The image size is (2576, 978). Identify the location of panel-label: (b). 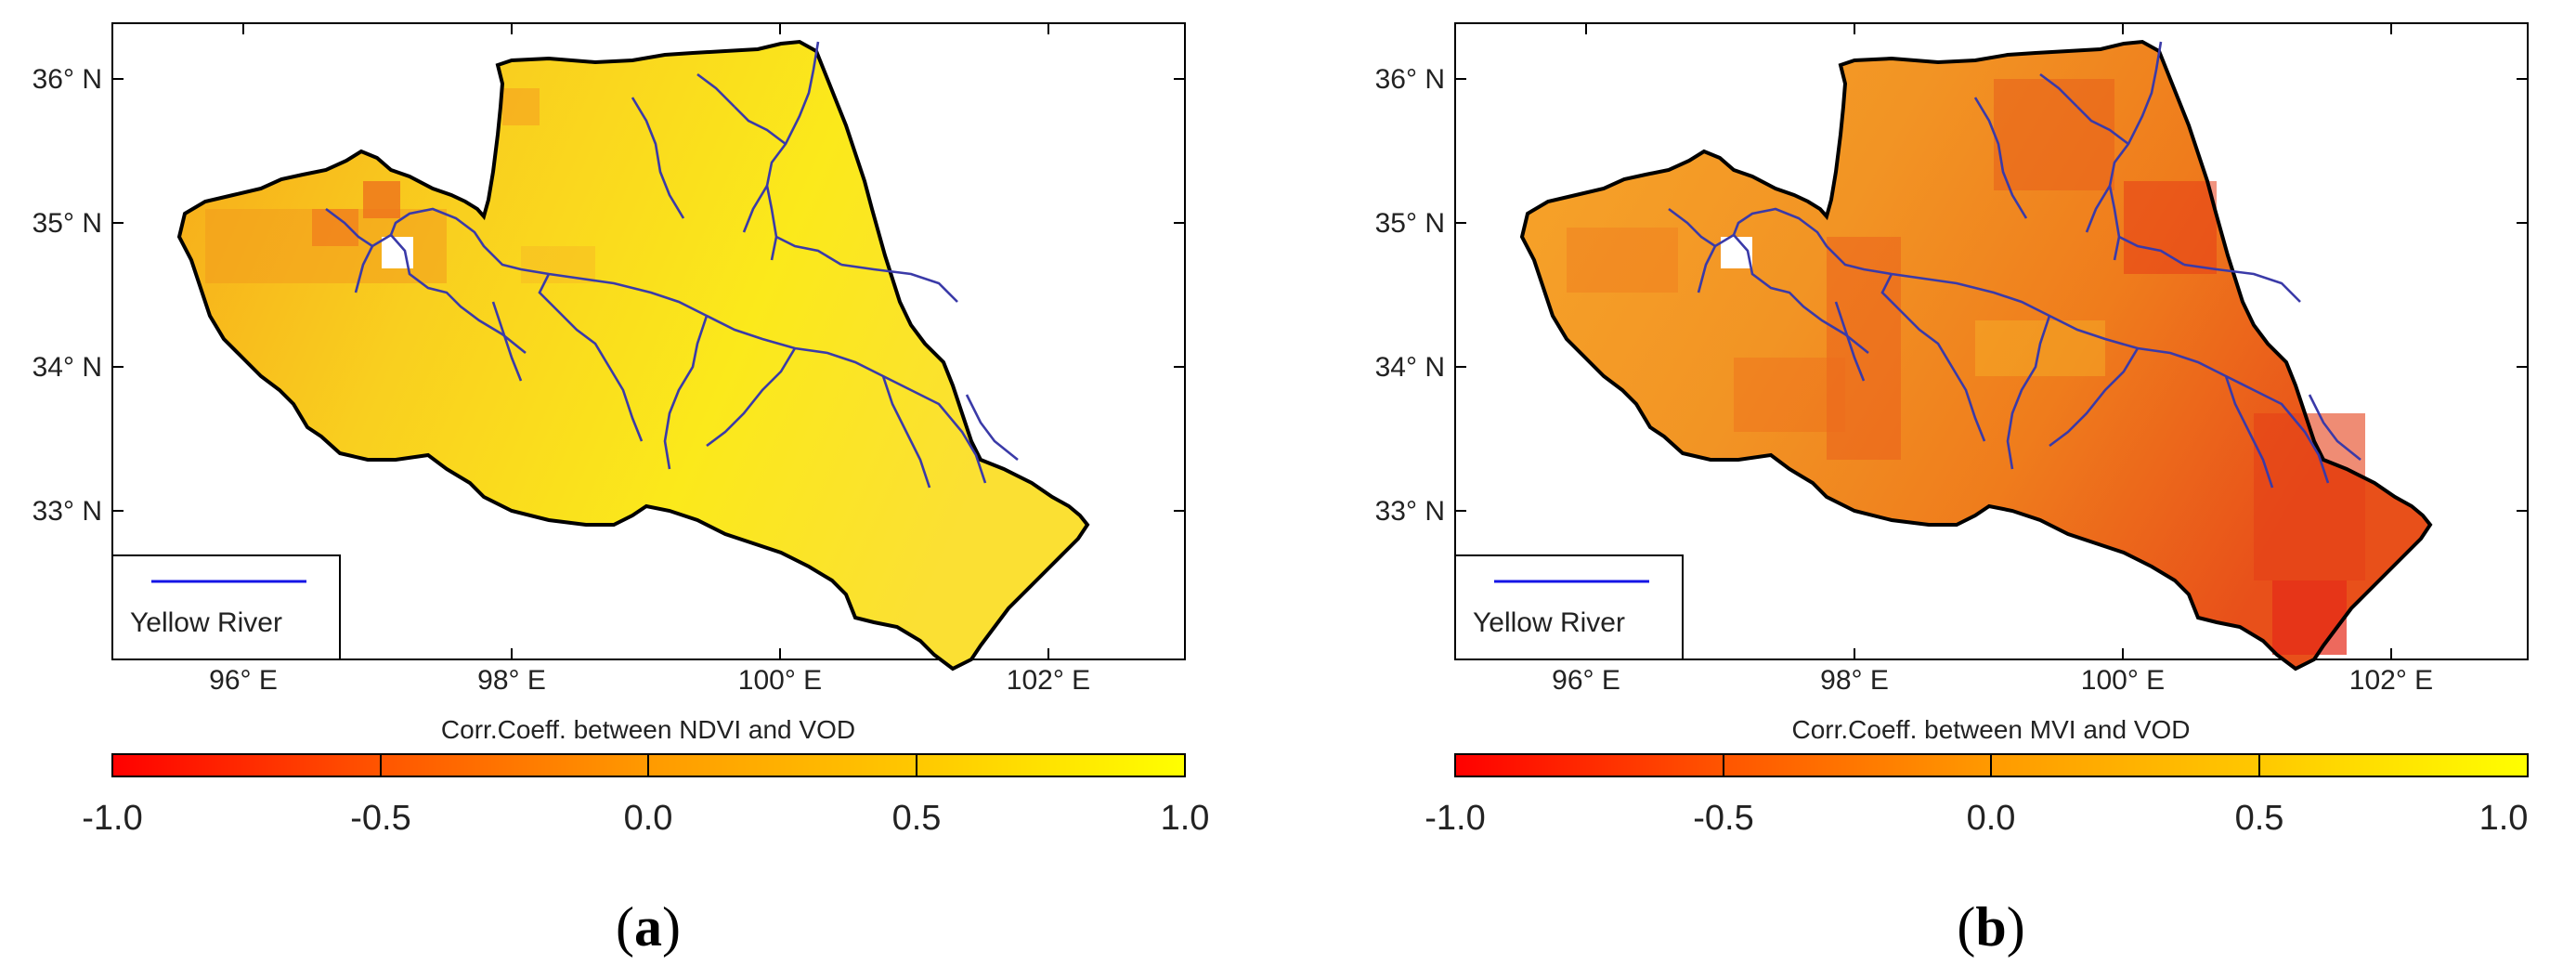
(1991, 927).